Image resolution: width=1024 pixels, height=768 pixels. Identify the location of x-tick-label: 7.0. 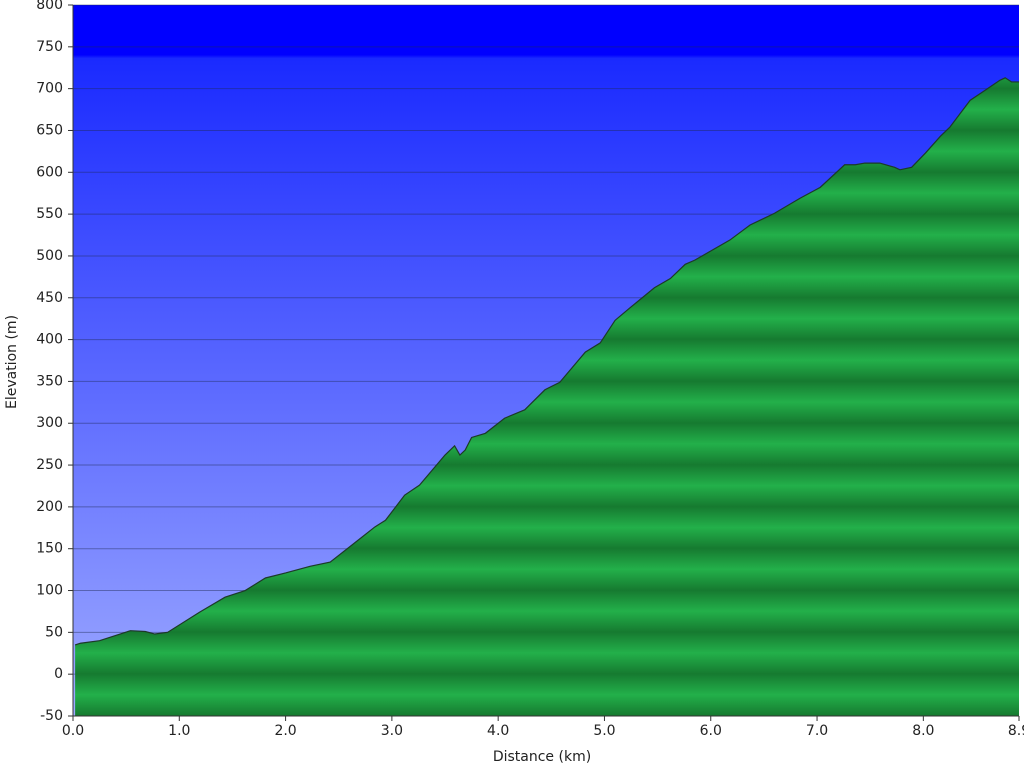
(817, 731).